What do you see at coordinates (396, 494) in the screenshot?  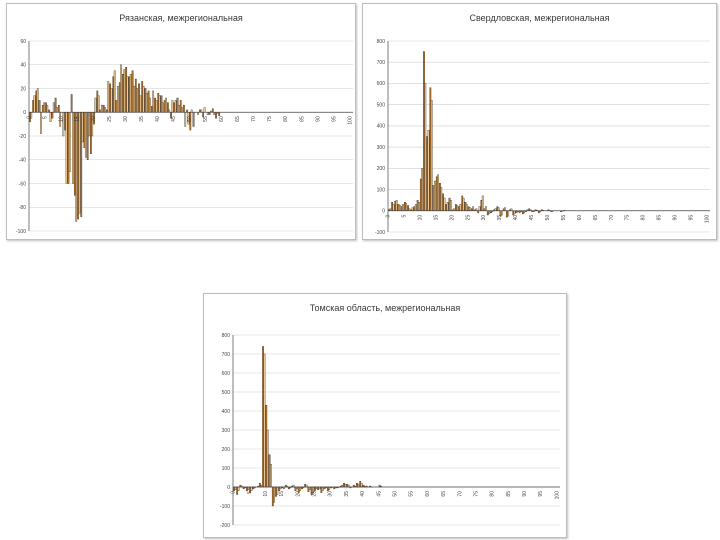 I see `x-tick-label: 50` at bounding box center [396, 494].